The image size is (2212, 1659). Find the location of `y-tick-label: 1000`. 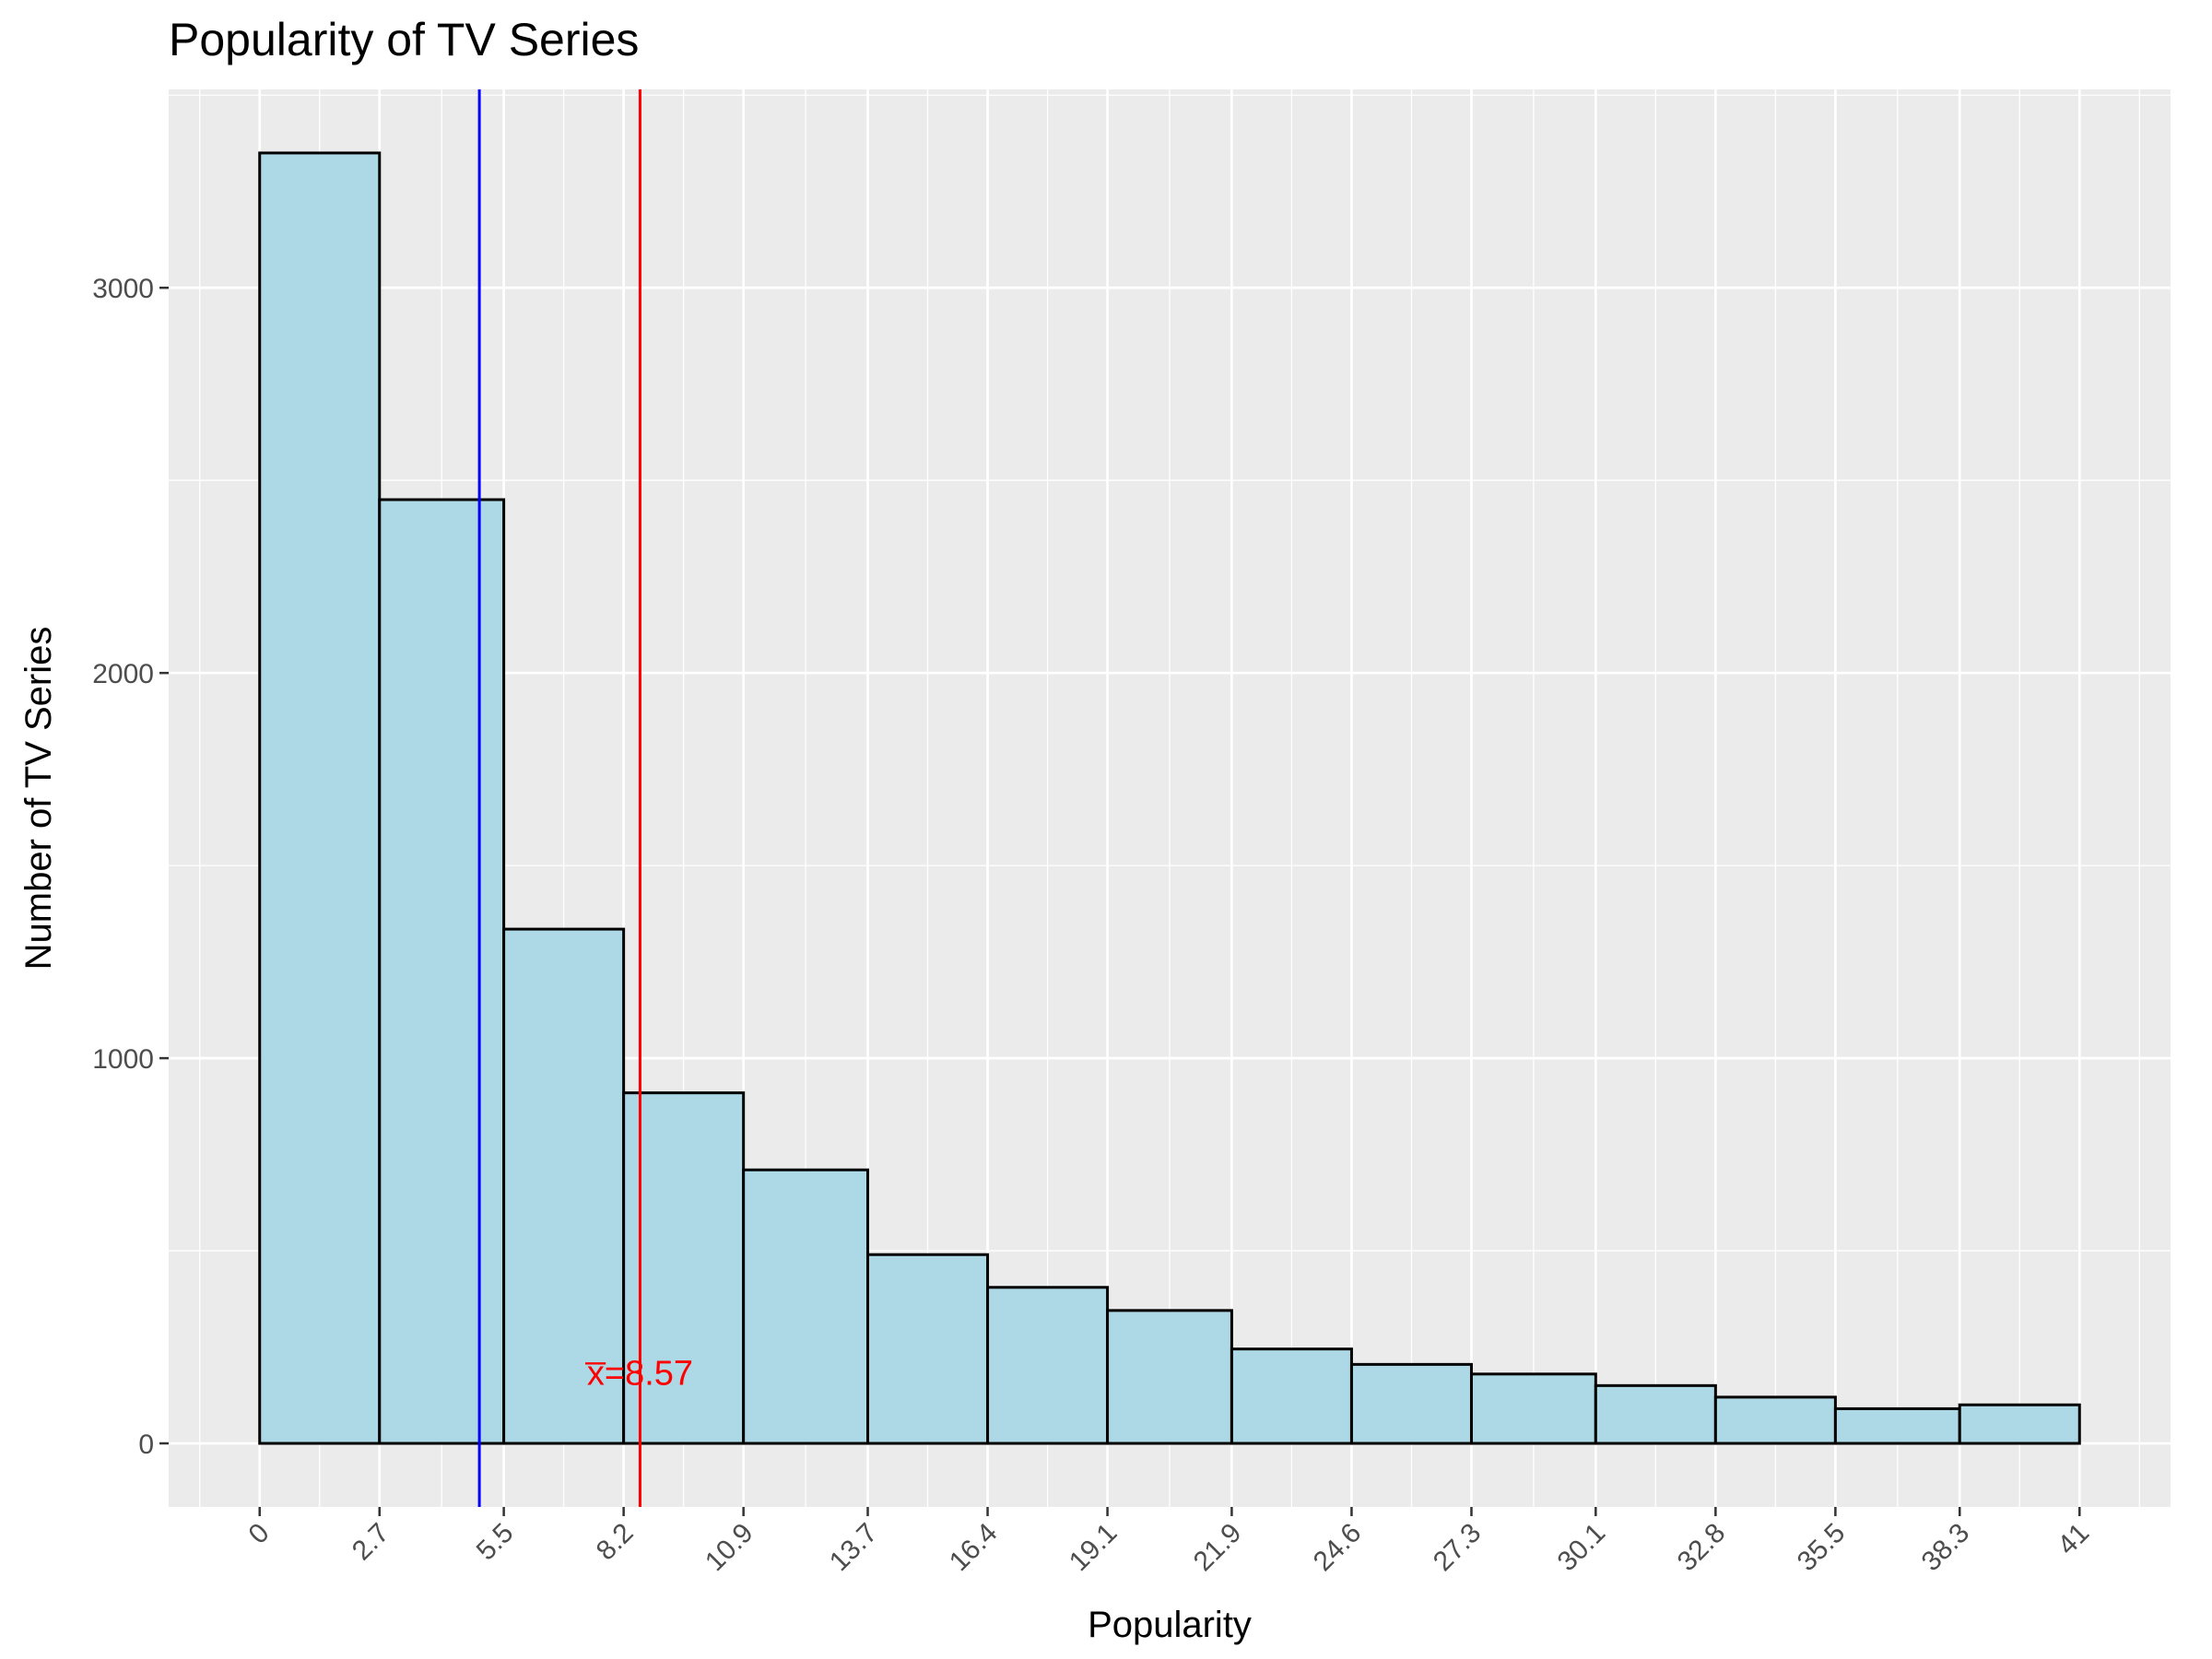

y-tick-label: 1000 is located at coordinates (123, 1059).